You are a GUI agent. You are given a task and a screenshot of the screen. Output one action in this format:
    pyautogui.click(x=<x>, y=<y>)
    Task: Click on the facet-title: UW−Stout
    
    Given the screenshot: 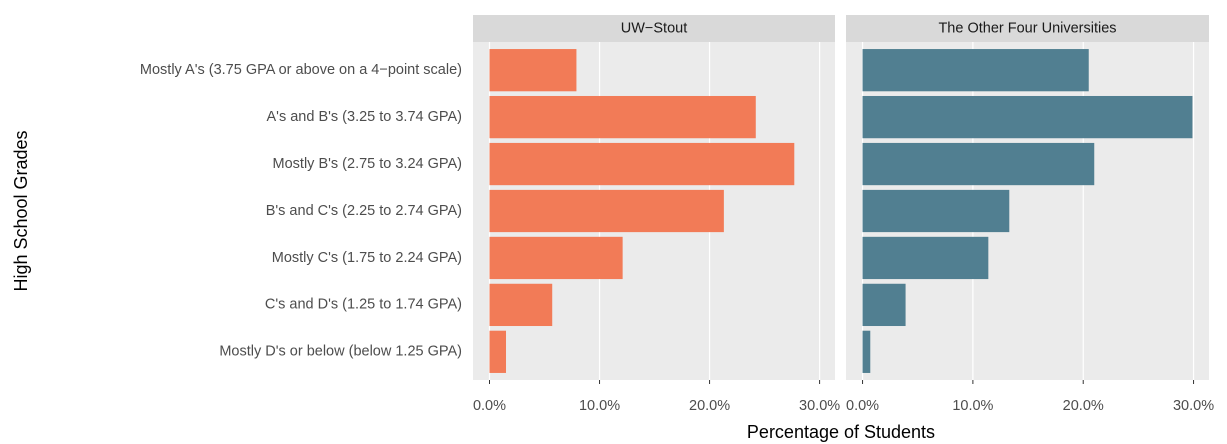 What is the action you would take?
    pyautogui.click(x=654, y=28)
    